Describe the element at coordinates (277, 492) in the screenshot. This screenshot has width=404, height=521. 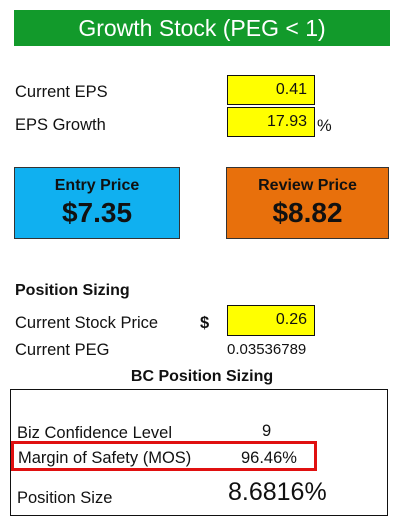
I see `position-size-value: 8.6816%` at that location.